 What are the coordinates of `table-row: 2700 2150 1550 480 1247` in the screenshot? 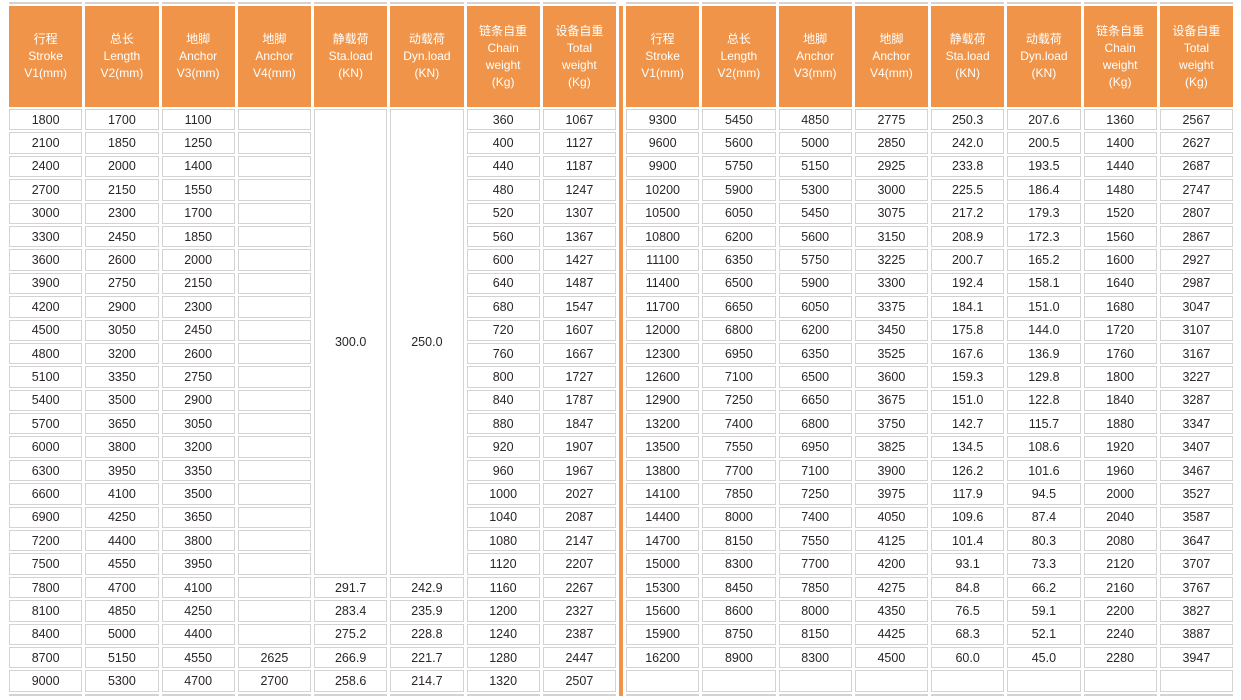 It's located at (312, 190).